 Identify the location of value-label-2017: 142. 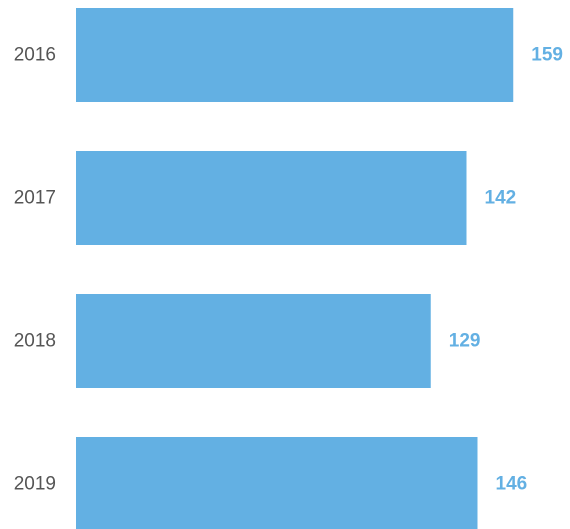
(501, 198).